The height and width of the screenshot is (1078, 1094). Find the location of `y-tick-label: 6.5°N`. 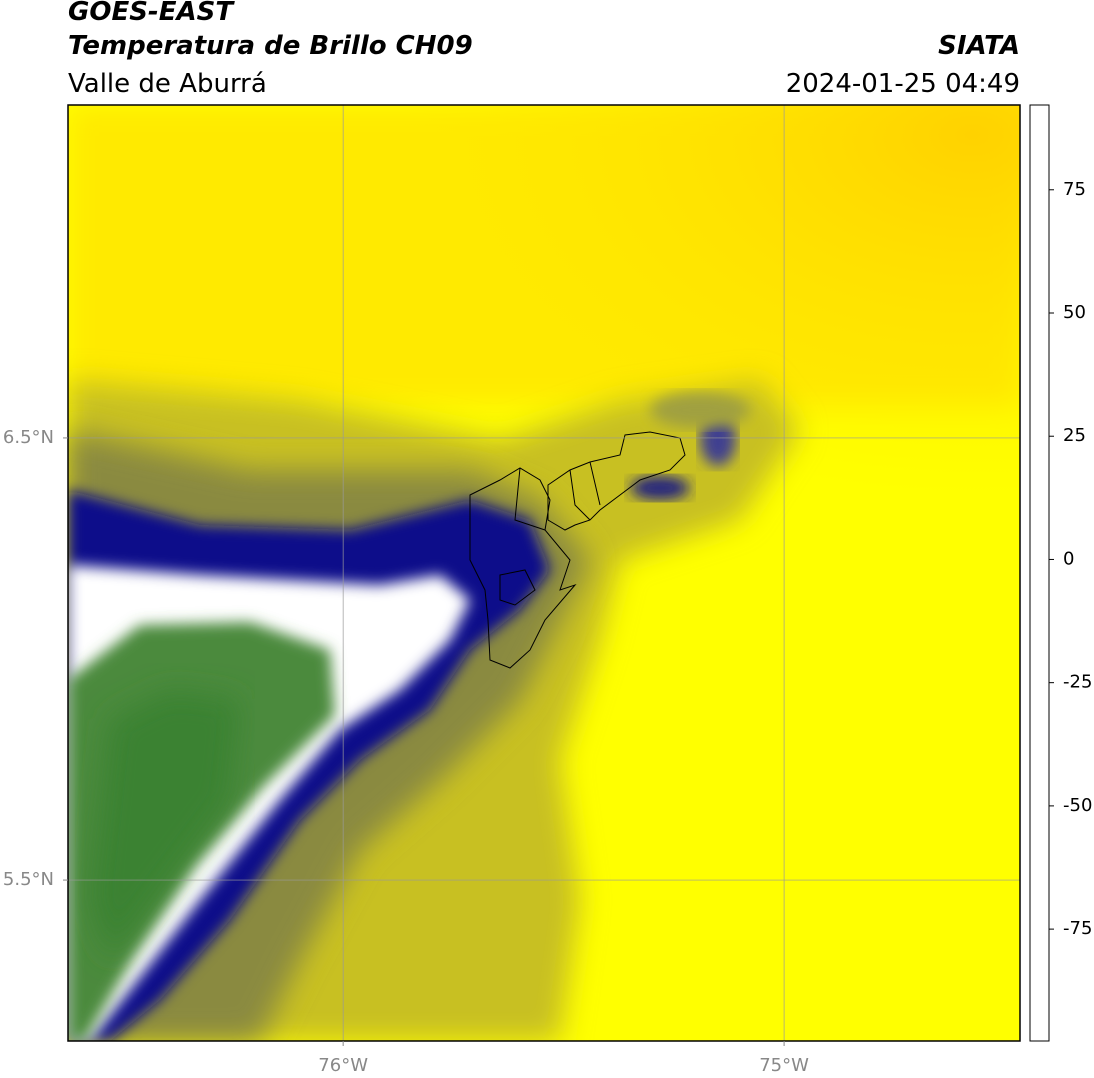

y-tick-label: 6.5°N is located at coordinates (28, 437).